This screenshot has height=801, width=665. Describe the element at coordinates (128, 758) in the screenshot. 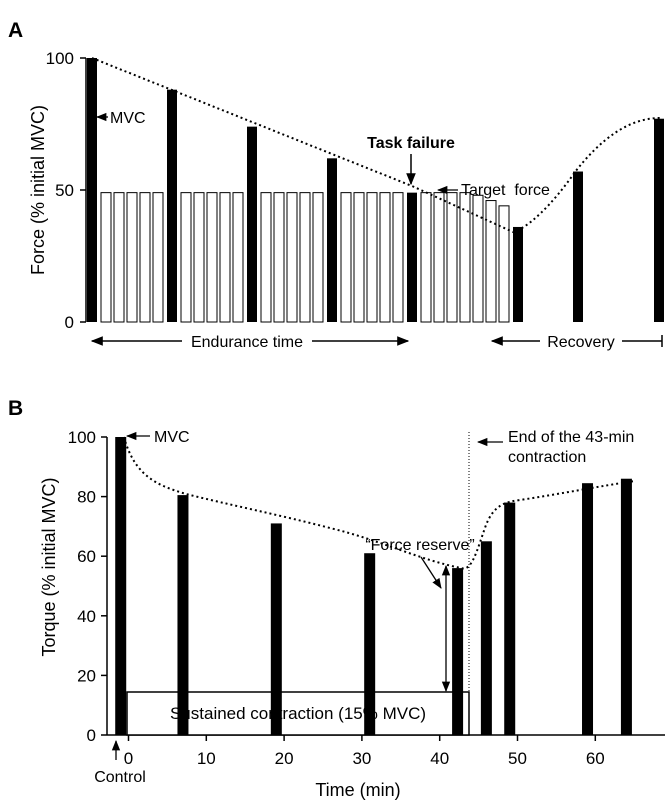

I see `panel-b-x-tick-label: 0` at that location.